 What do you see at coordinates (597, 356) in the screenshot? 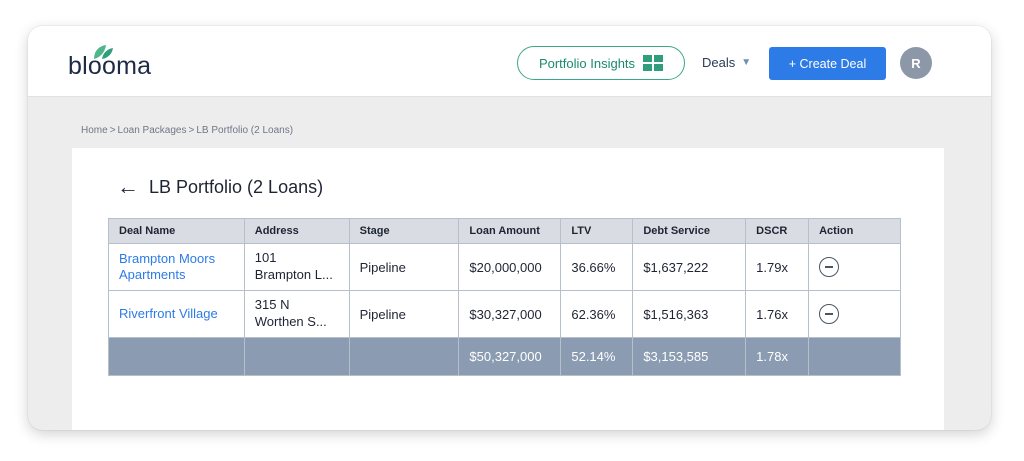
I see `total-ltv: 52.14%` at bounding box center [597, 356].